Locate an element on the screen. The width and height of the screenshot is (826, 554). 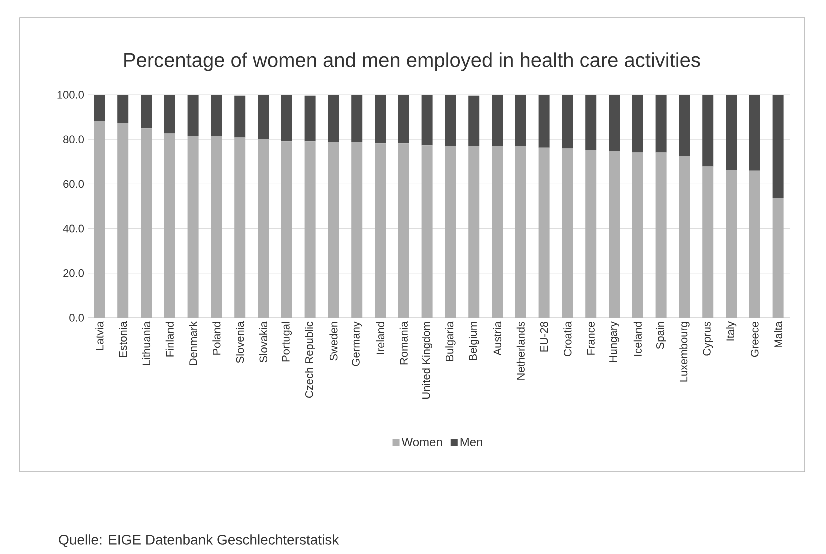
x-tick-label: Iceland is located at coordinates (638, 339).